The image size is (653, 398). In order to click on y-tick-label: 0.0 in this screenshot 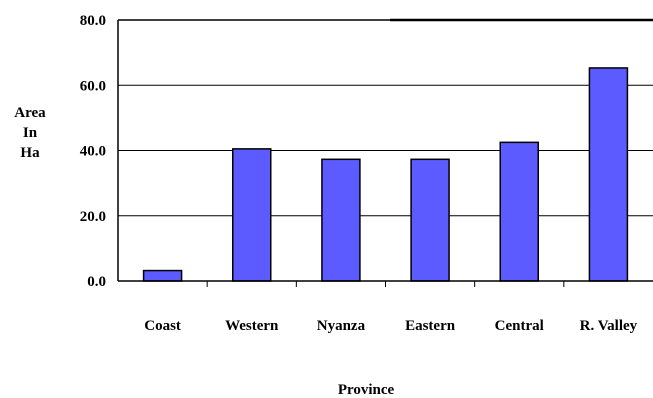, I will do `click(96, 282)`.